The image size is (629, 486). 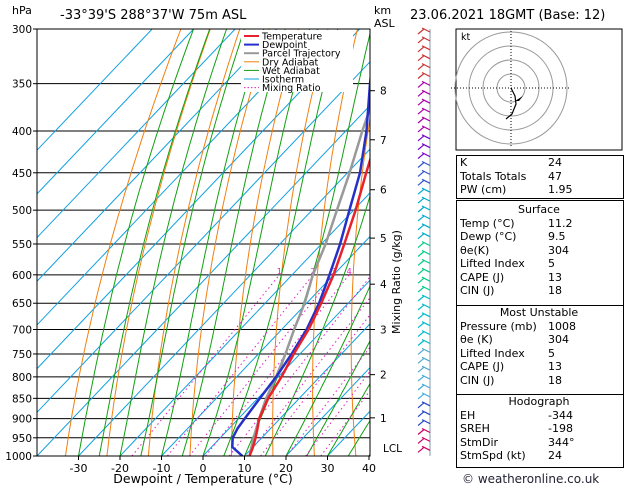 I want to click on row-value: 47, so click(x=555, y=176).